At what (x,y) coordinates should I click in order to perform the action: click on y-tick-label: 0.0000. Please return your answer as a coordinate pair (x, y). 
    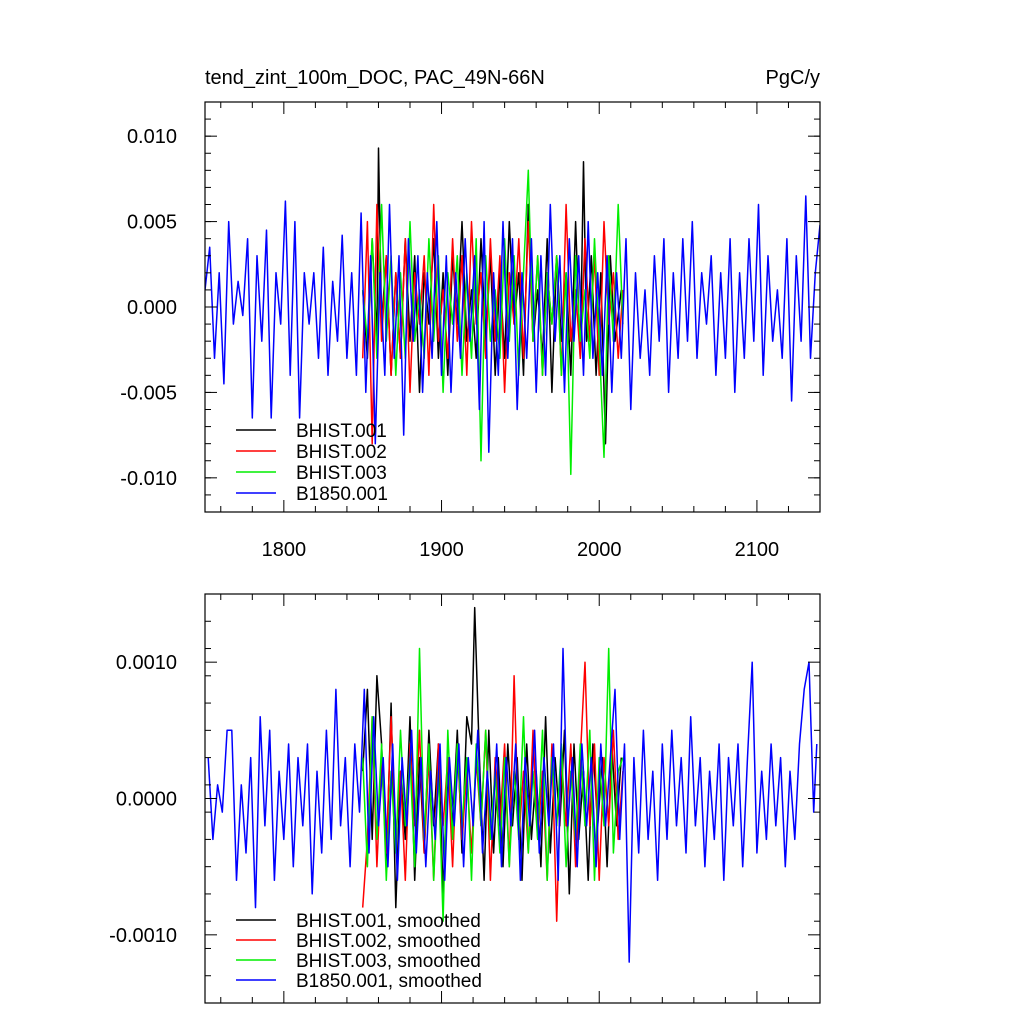
    Looking at the image, I should click on (146, 800).